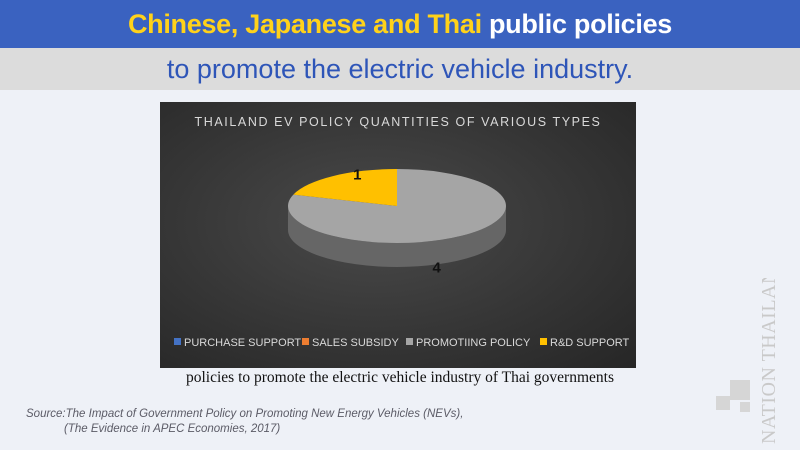 This screenshot has width=800, height=450. What do you see at coordinates (242, 343) in the screenshot?
I see `legend-label: PURCHASE SUPPORT` at bounding box center [242, 343].